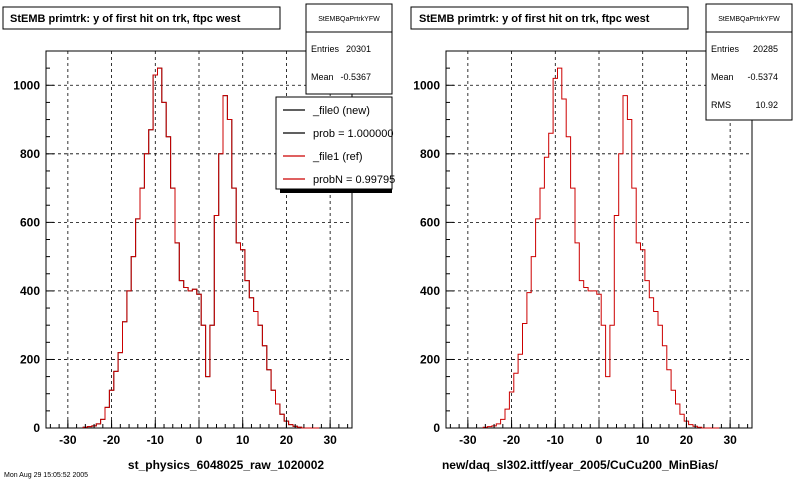  Describe the element at coordinates (355, 77) in the screenshot. I see `left-stats-mean-value: -0.5367` at that location.